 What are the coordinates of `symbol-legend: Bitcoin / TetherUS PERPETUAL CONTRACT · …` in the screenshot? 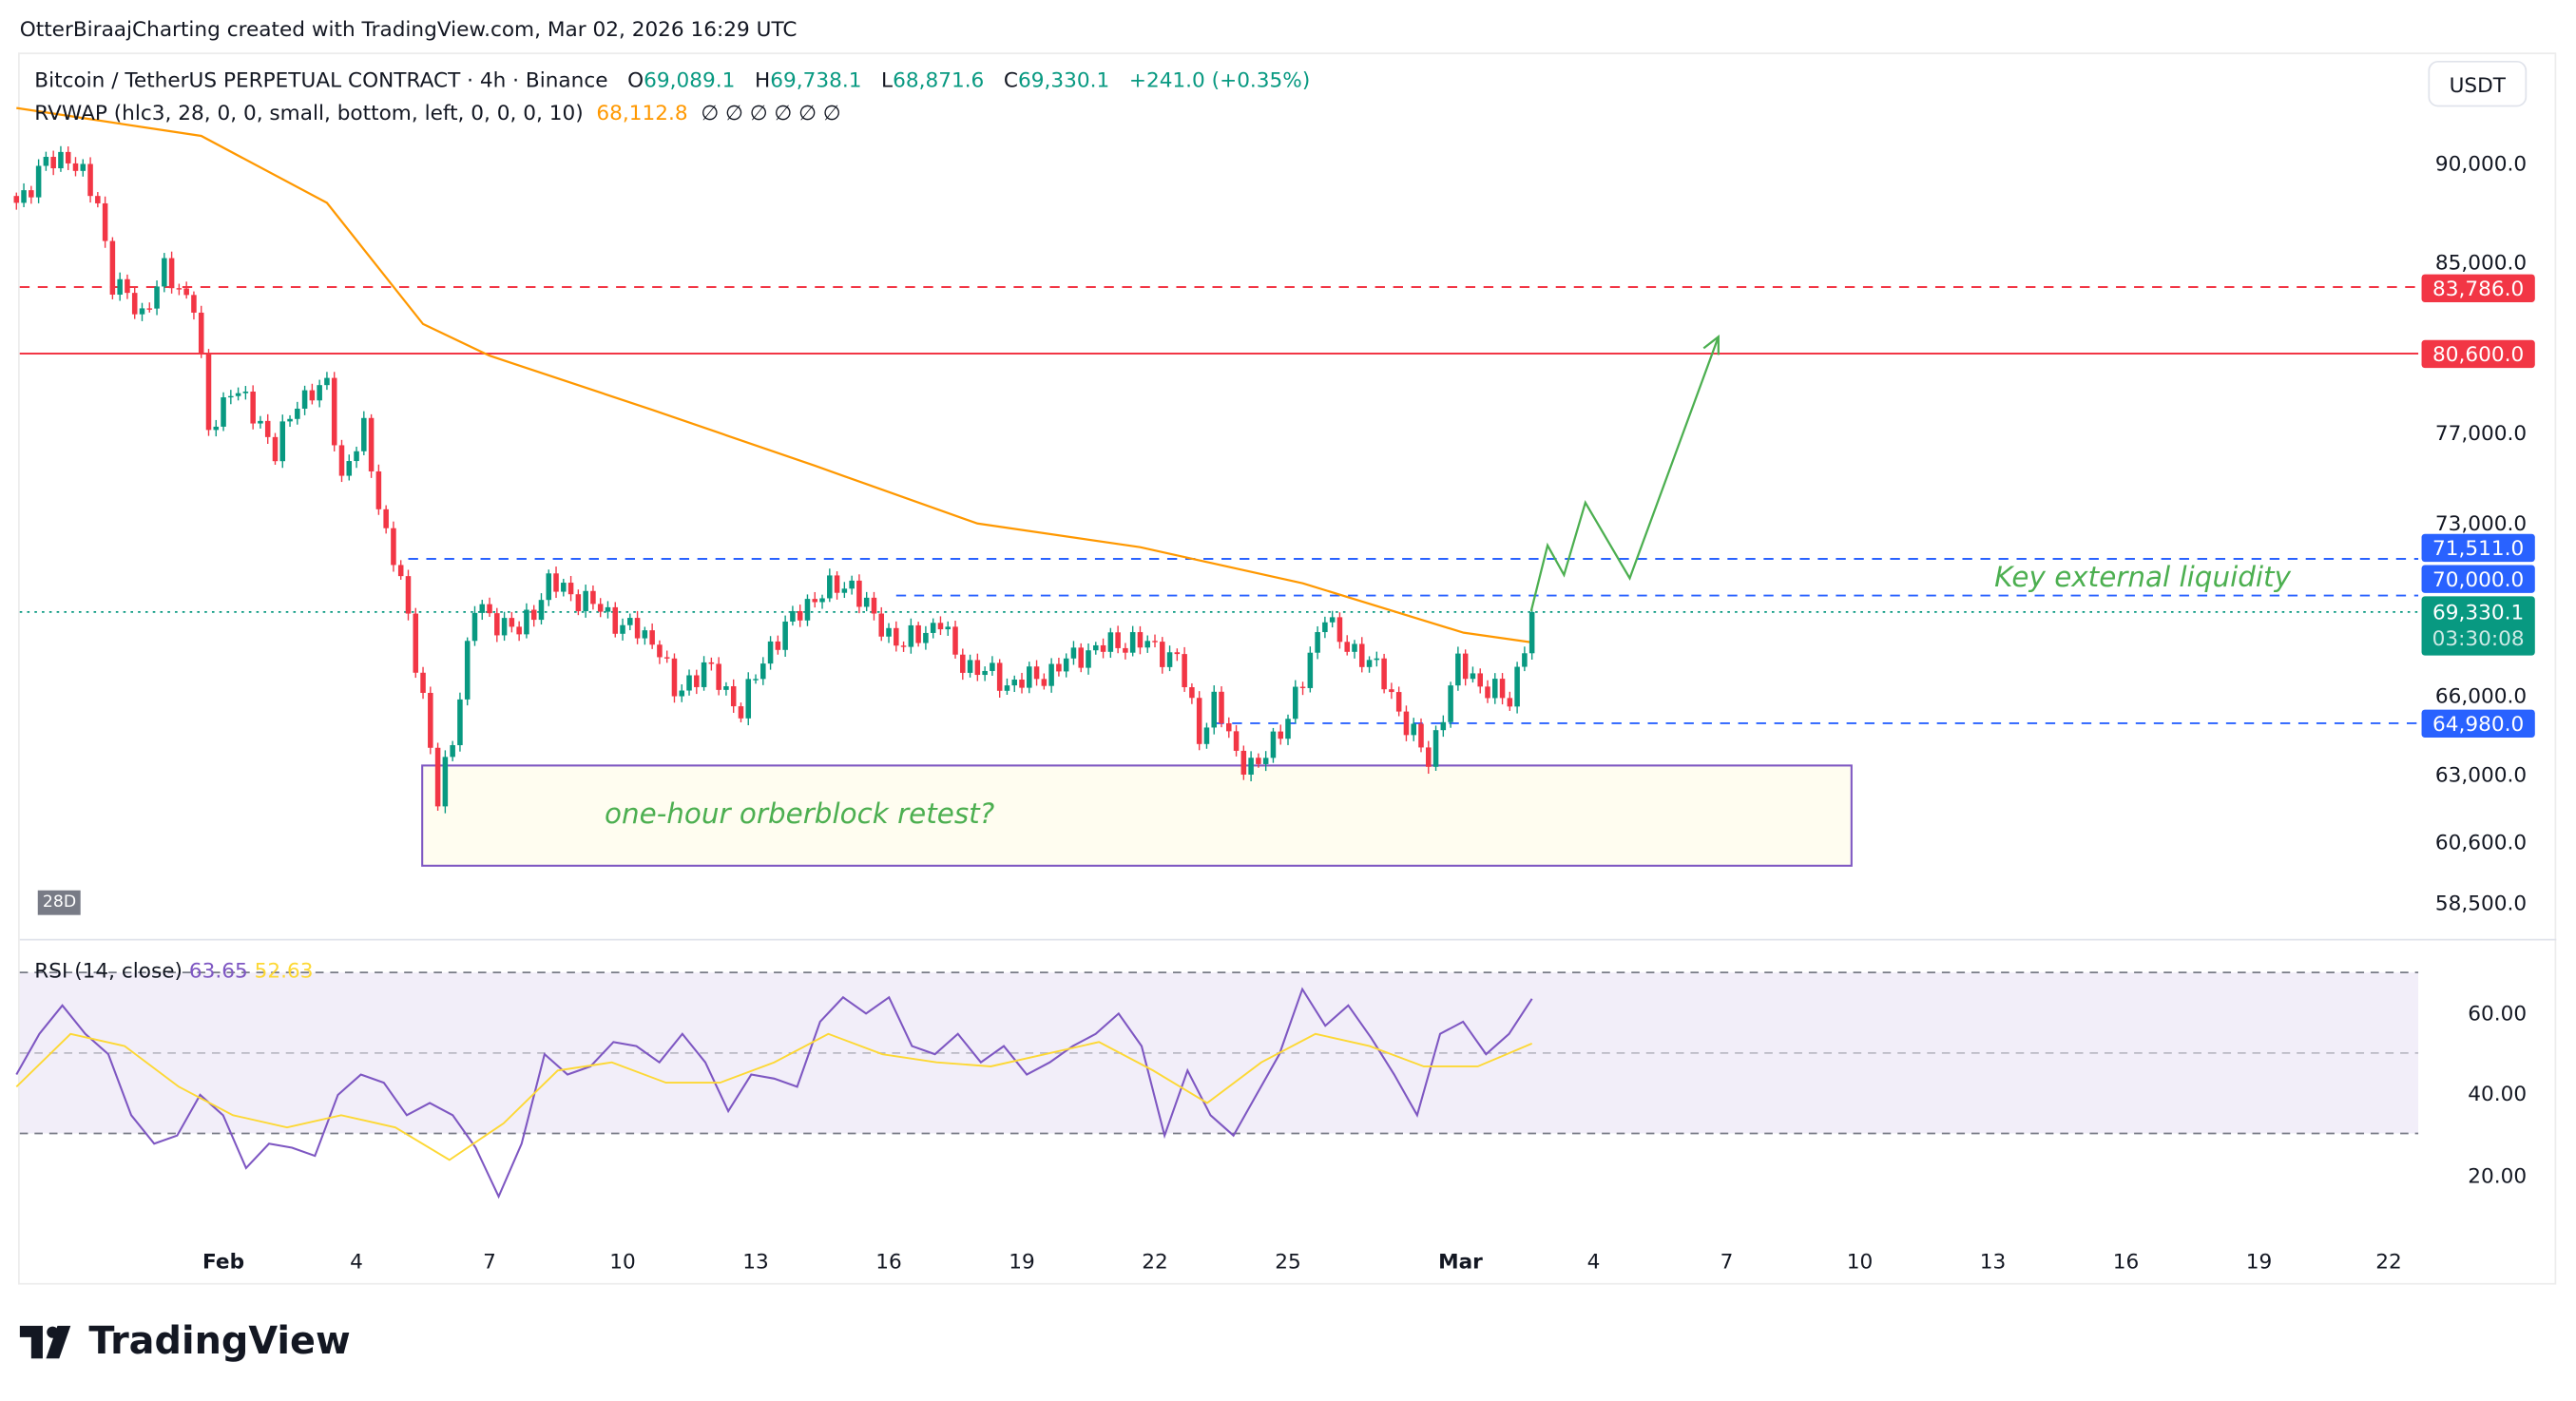 It's located at (672, 79).